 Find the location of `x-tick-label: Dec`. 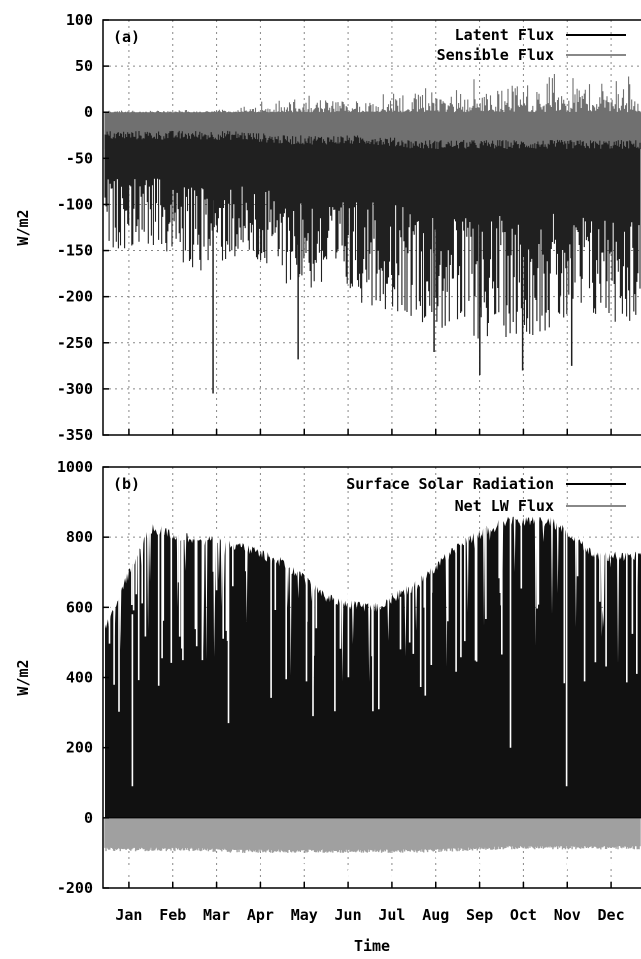

x-tick-label: Dec is located at coordinates (611, 915).